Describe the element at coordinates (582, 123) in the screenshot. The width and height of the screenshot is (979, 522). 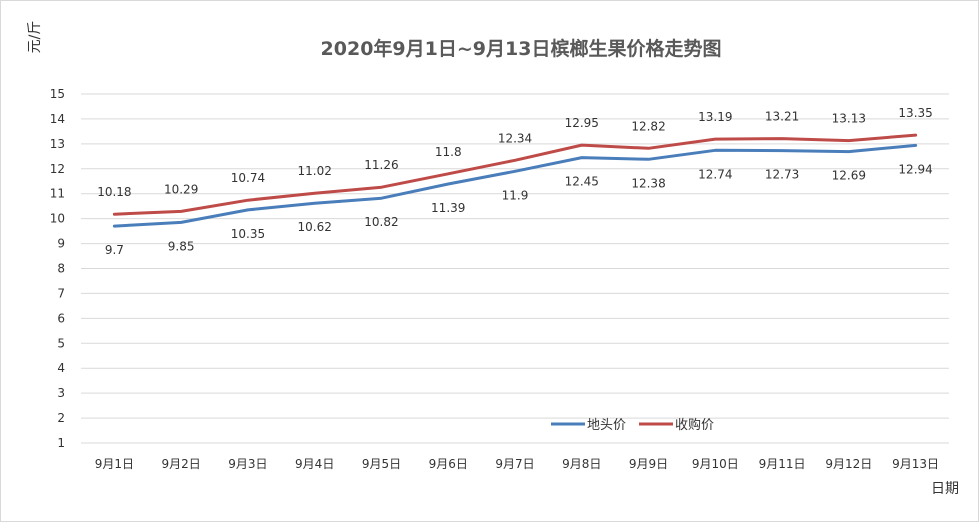
I see `data-label: 12.95` at that location.